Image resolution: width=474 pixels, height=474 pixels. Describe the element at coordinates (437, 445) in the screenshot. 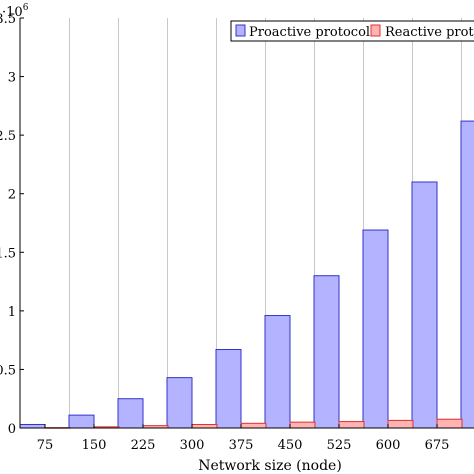

I see `x-tick-label: 675` at that location.